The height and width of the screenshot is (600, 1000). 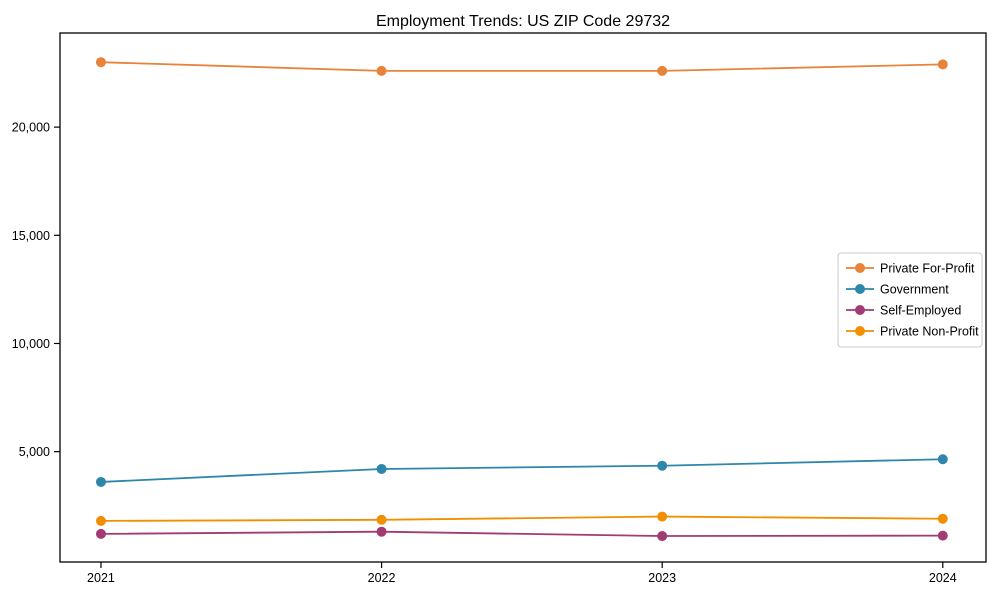 What do you see at coordinates (521, 470) in the screenshot?
I see `series-line-government` at bounding box center [521, 470].